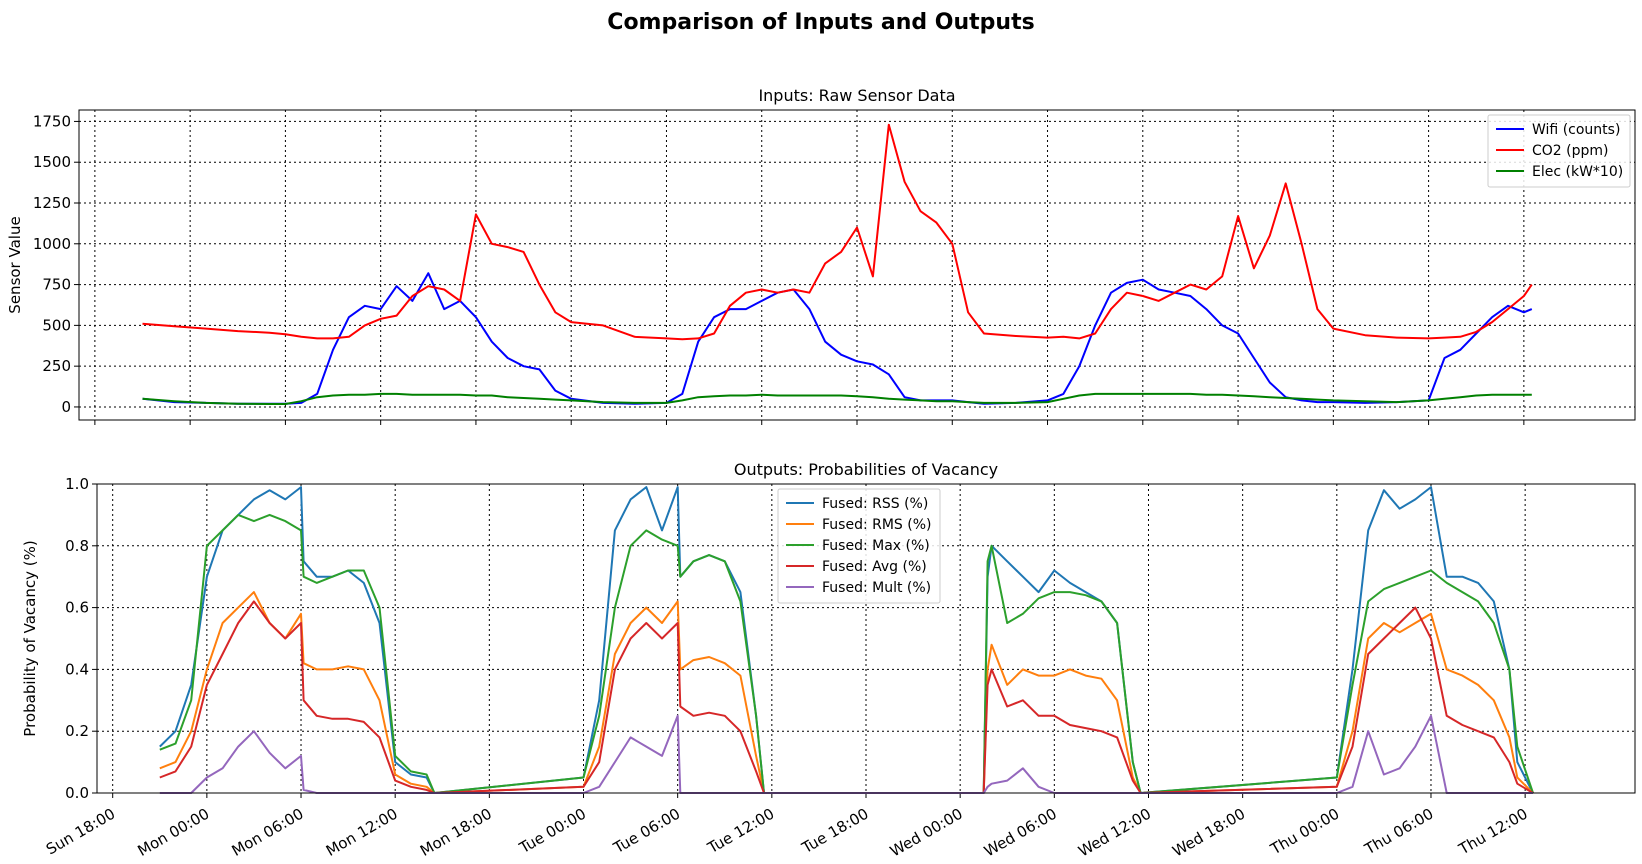 The image size is (1642, 864). I want to click on legend-label: Fused: Max (%), so click(876, 546).